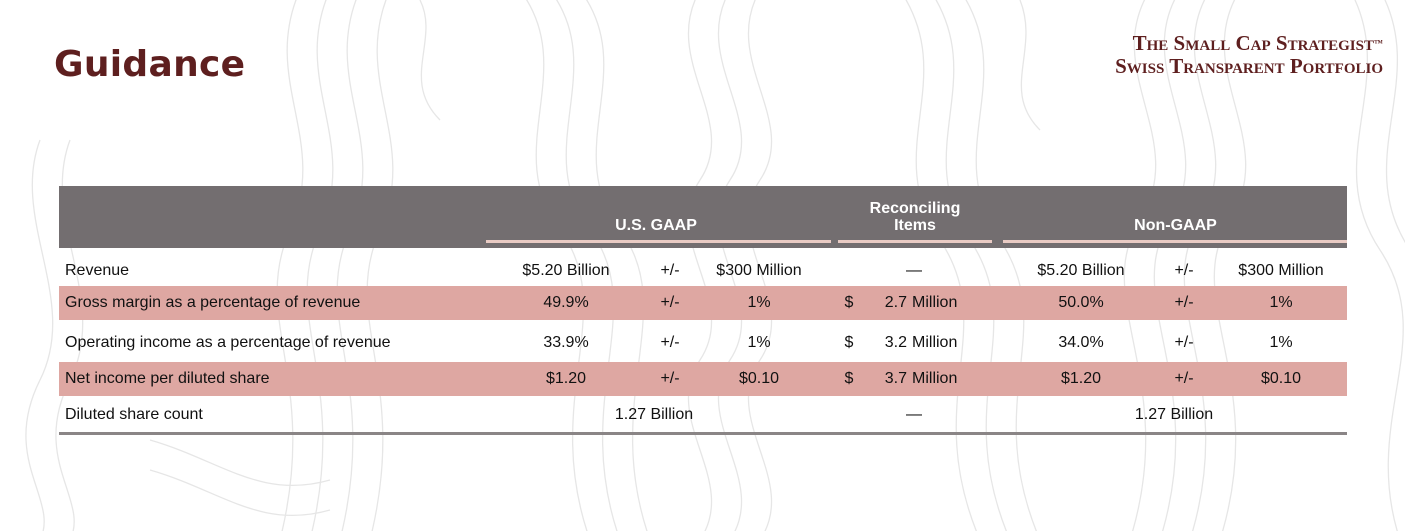 The image size is (1405, 531). What do you see at coordinates (1081, 302) in the screenshot?
I see `non-gaap-value: 50.0%` at bounding box center [1081, 302].